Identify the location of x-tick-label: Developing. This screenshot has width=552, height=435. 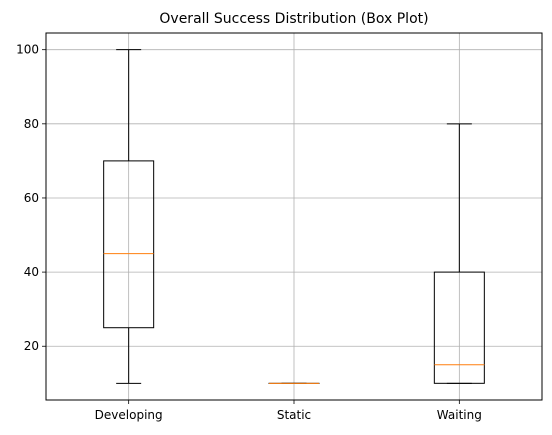
(129, 415).